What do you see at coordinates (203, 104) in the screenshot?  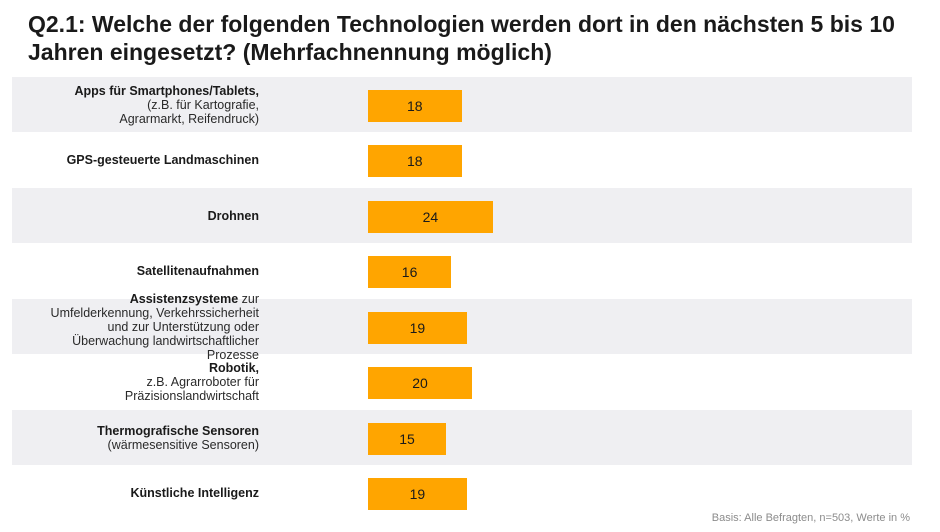 I see `category-label-detail: (z.B. für Kartografie,` at bounding box center [203, 104].